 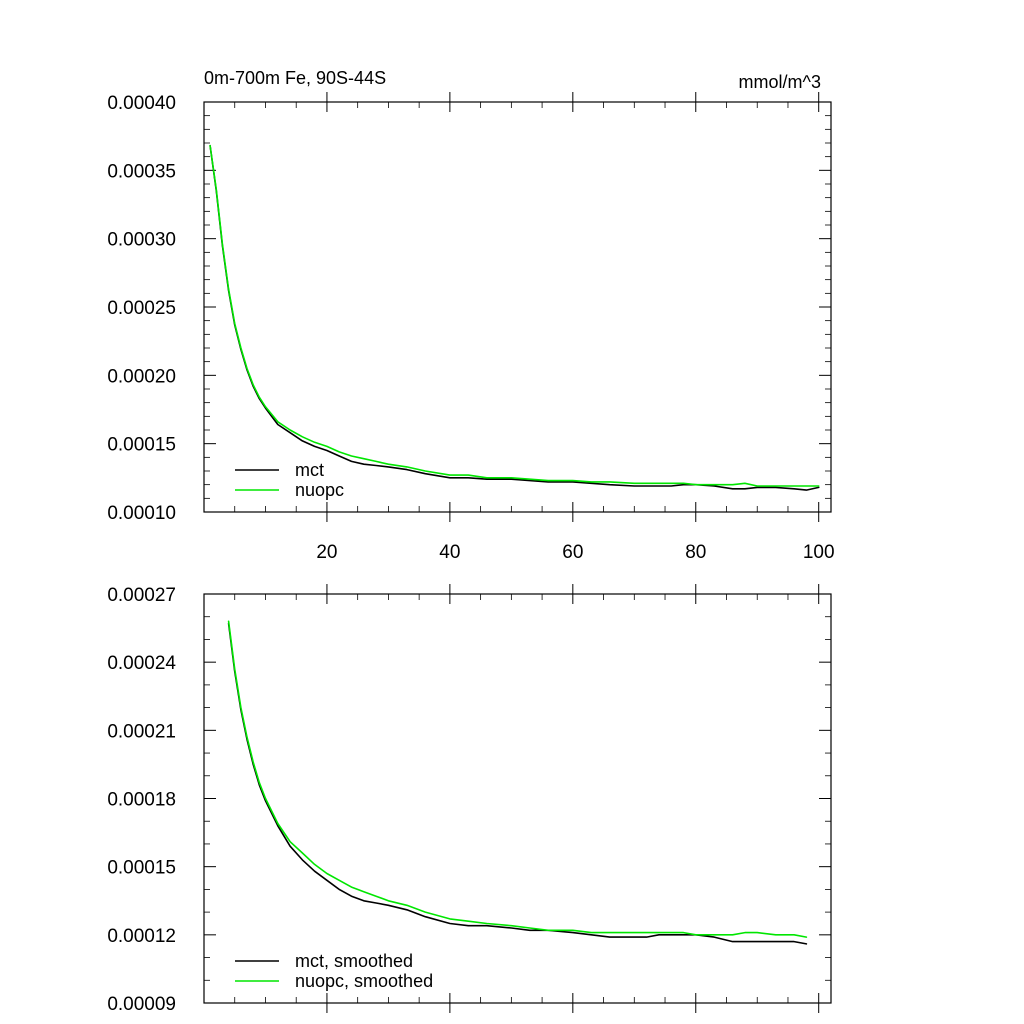 I want to click on x-tick-label: 60, so click(x=572, y=552).